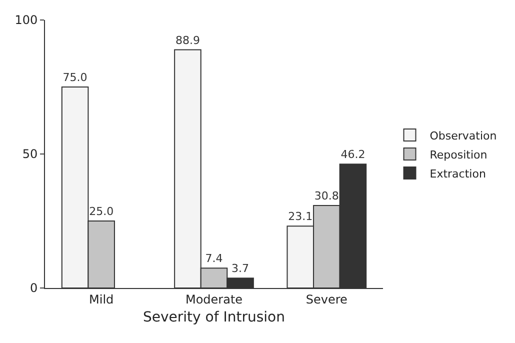  Describe the element at coordinates (214, 299) in the screenshot. I see `x-tick-label: Moderate` at that location.